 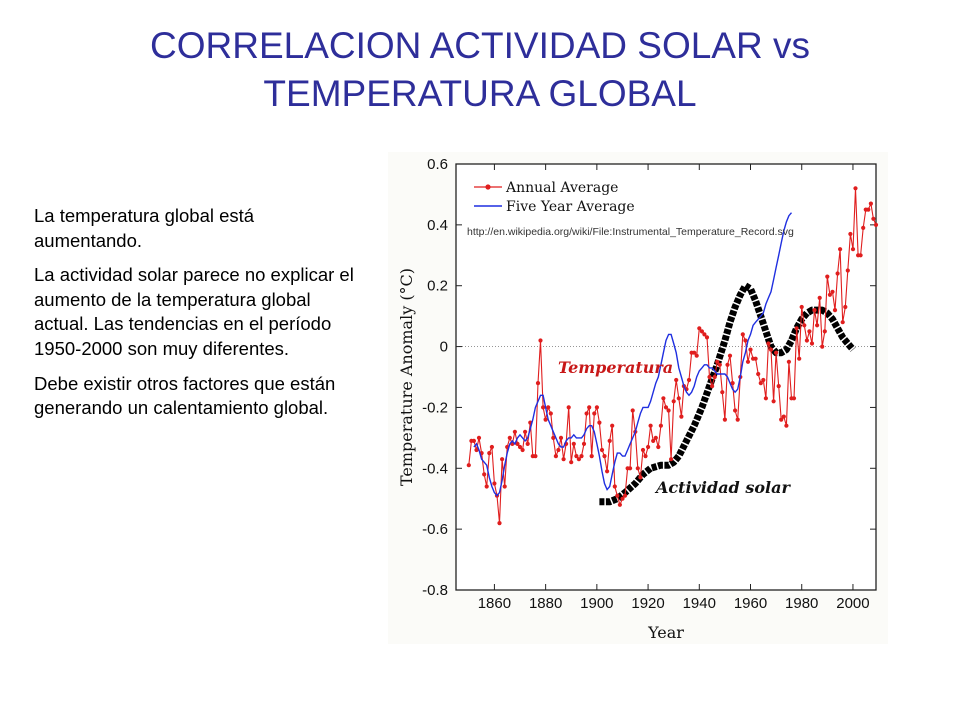 What do you see at coordinates (699, 603) in the screenshot?
I see `x-tick-label: 1940` at bounding box center [699, 603].